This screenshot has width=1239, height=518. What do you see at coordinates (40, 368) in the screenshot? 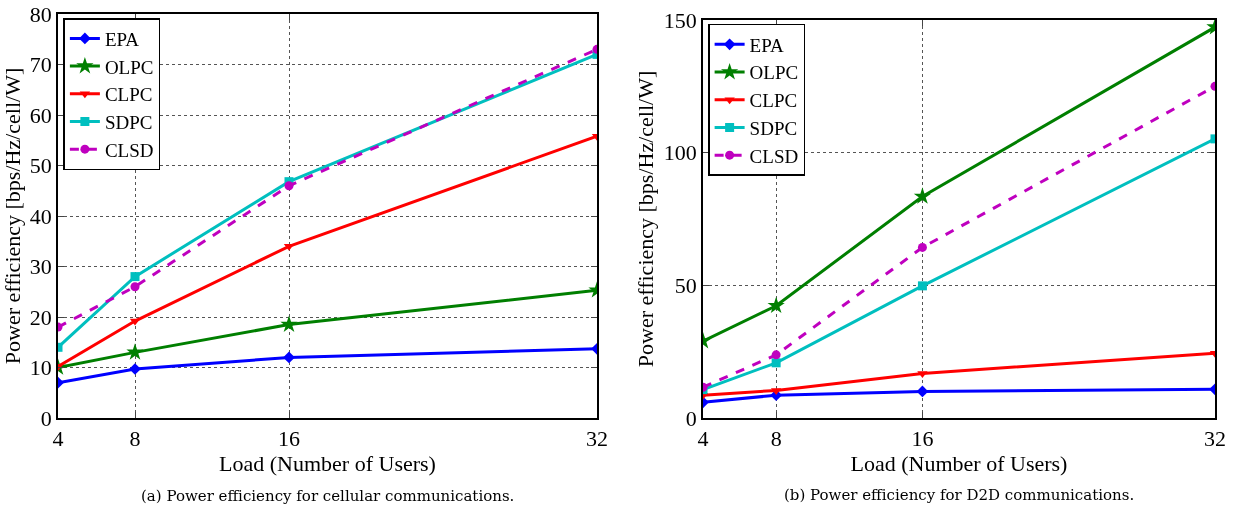
I see `y-tick-label: 10` at bounding box center [40, 368].